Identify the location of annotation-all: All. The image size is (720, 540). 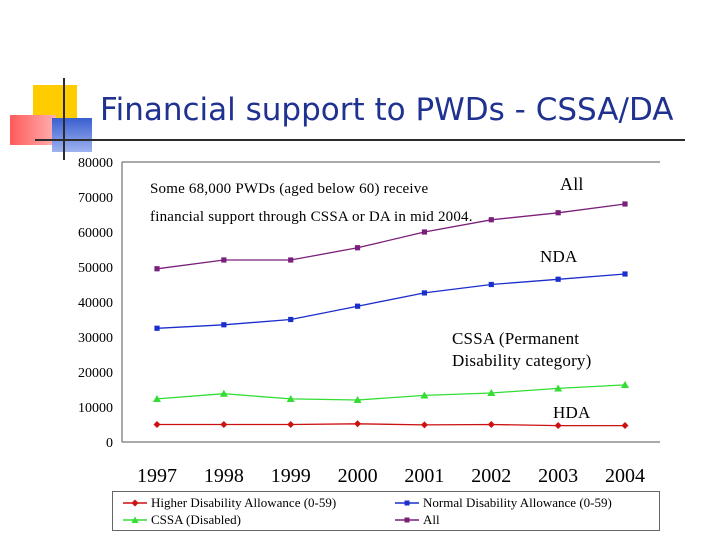
(572, 184).